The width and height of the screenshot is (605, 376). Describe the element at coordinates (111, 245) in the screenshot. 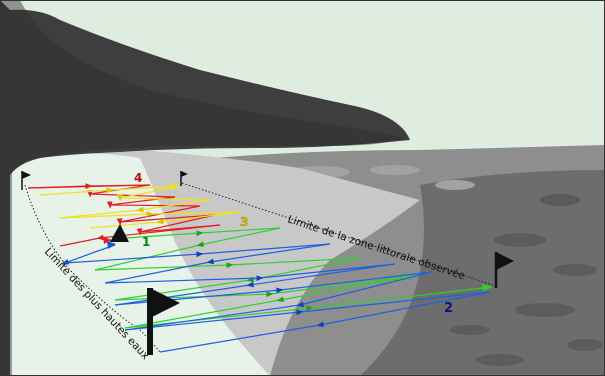

I see `blue-arrowhead` at that location.